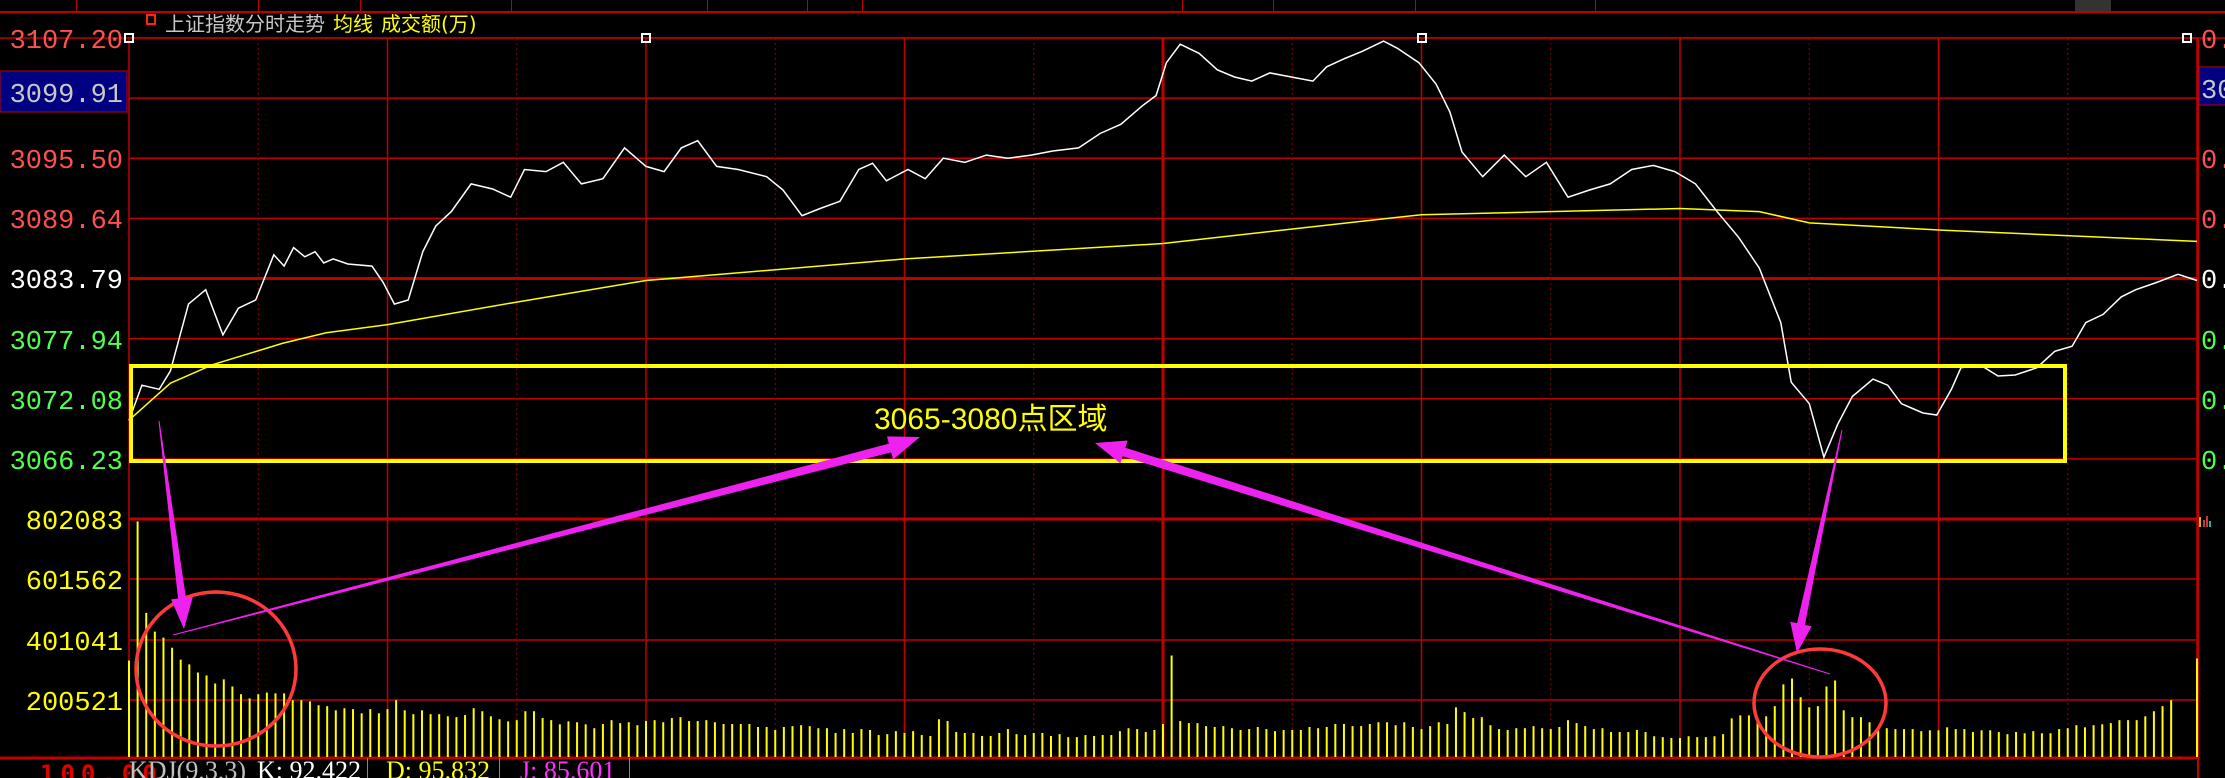 This screenshot has height=778, width=2225. I want to click on volume-circle-left, so click(216, 669).